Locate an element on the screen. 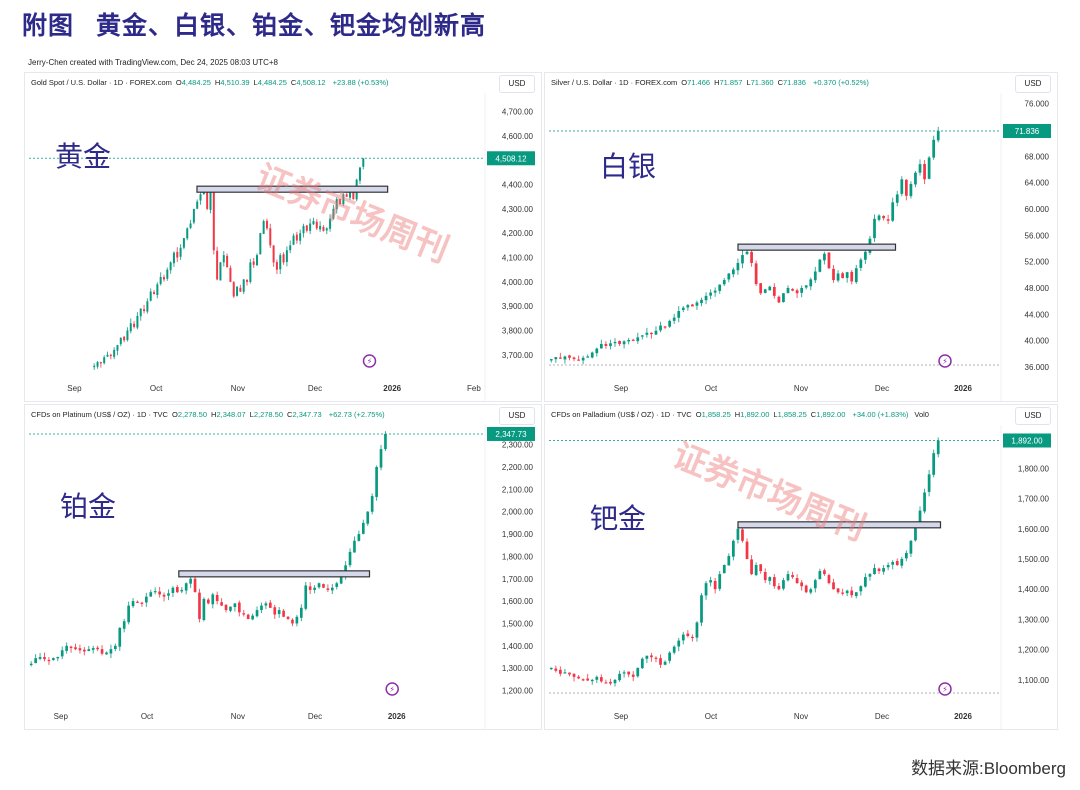 The width and height of the screenshot is (1080, 790). y-tick-label: 1,700.00 is located at coordinates (518, 579).